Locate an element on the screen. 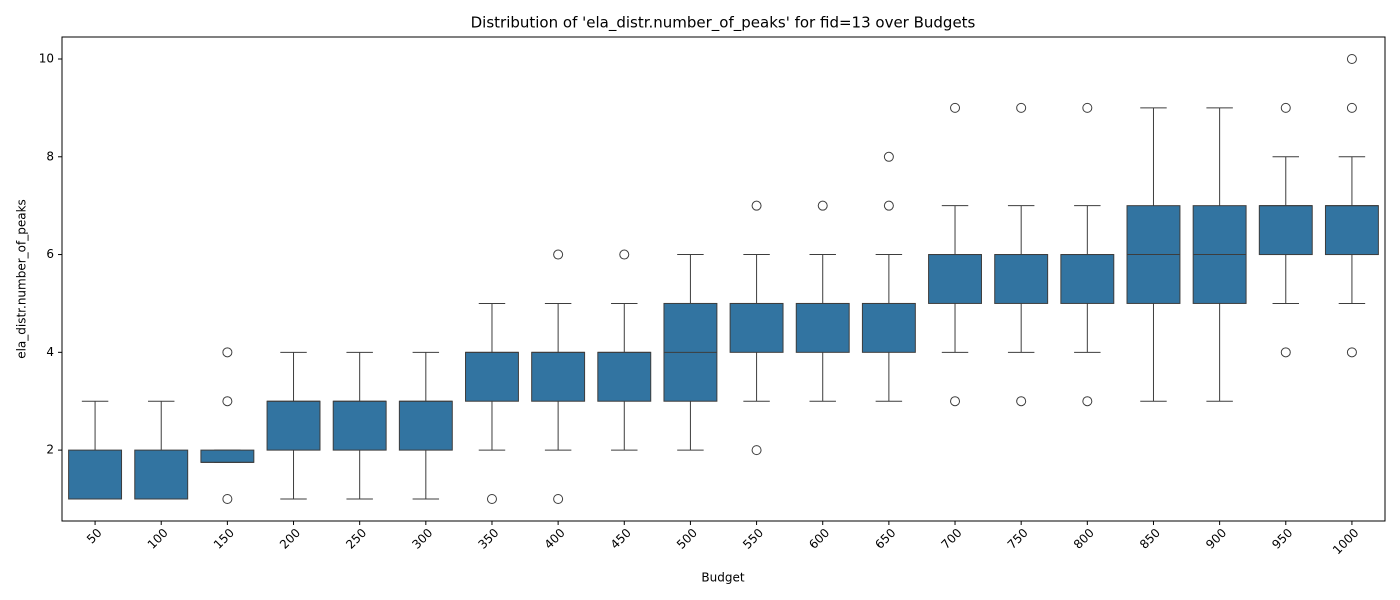 This screenshot has width=1400, height=600. y-tick-label: 4 is located at coordinates (50, 352).